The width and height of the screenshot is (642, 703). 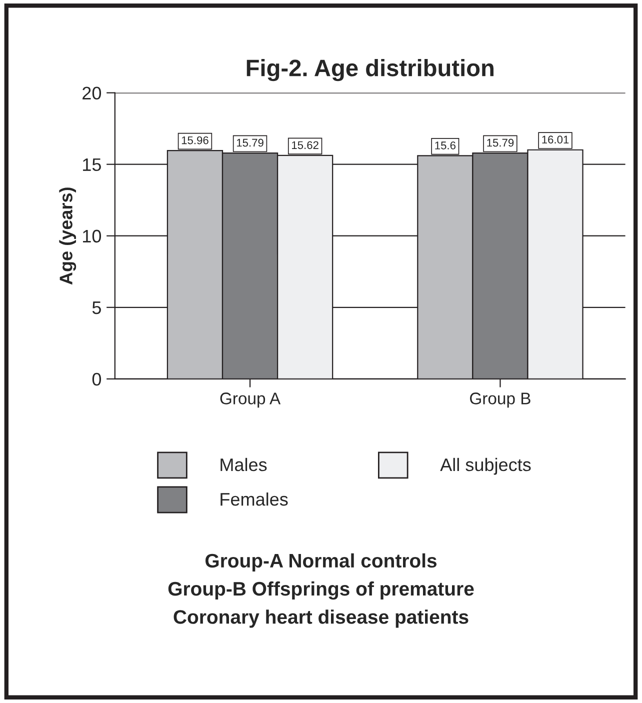 What do you see at coordinates (67, 236) in the screenshot?
I see `y-axis-title: Age (years)` at bounding box center [67, 236].